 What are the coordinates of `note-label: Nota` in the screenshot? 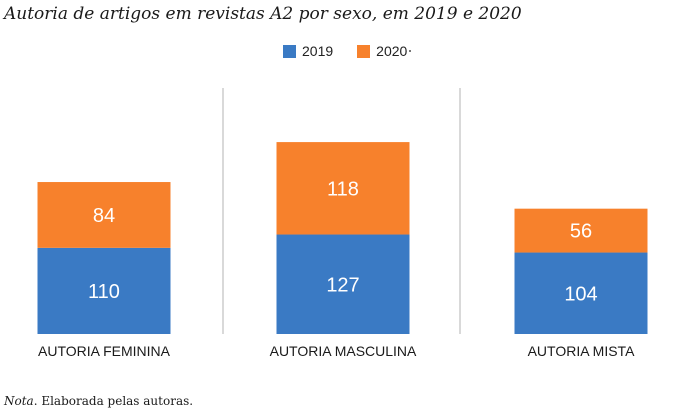 It's located at (19, 401).